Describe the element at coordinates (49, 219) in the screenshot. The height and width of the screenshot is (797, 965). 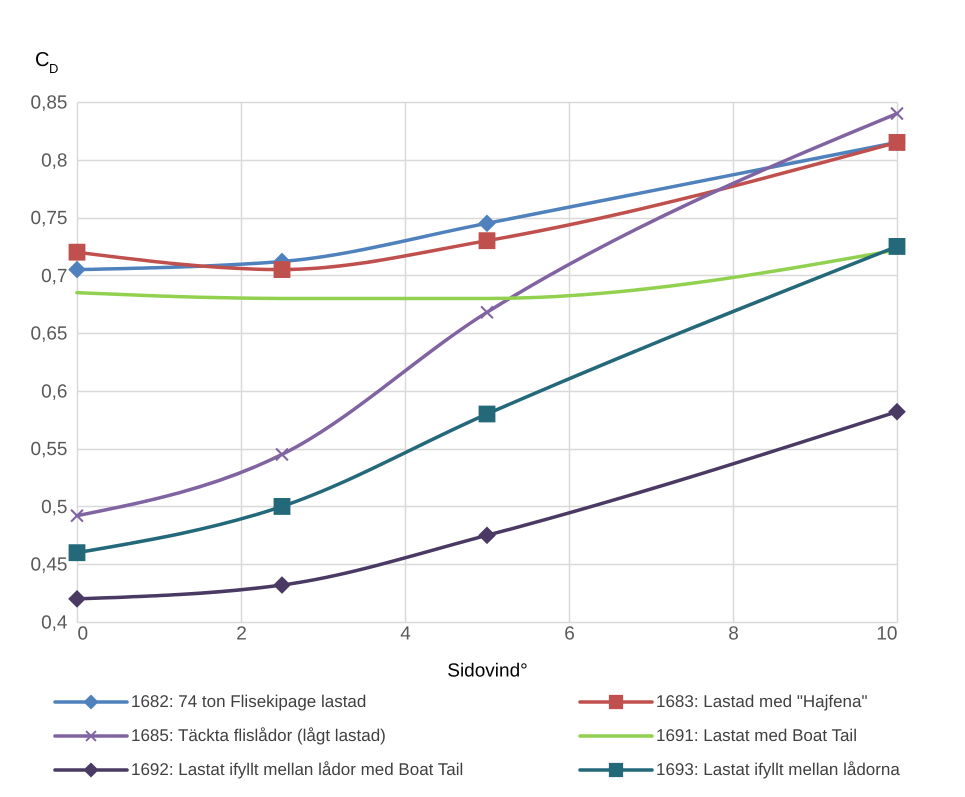
I see `y-tick-label: 0,75` at that location.